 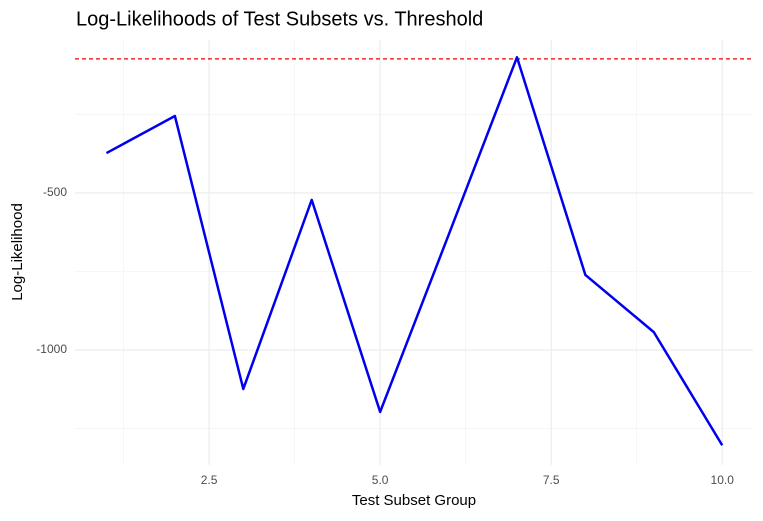 I want to click on y-tick-label: -1000, so click(x=51, y=349).